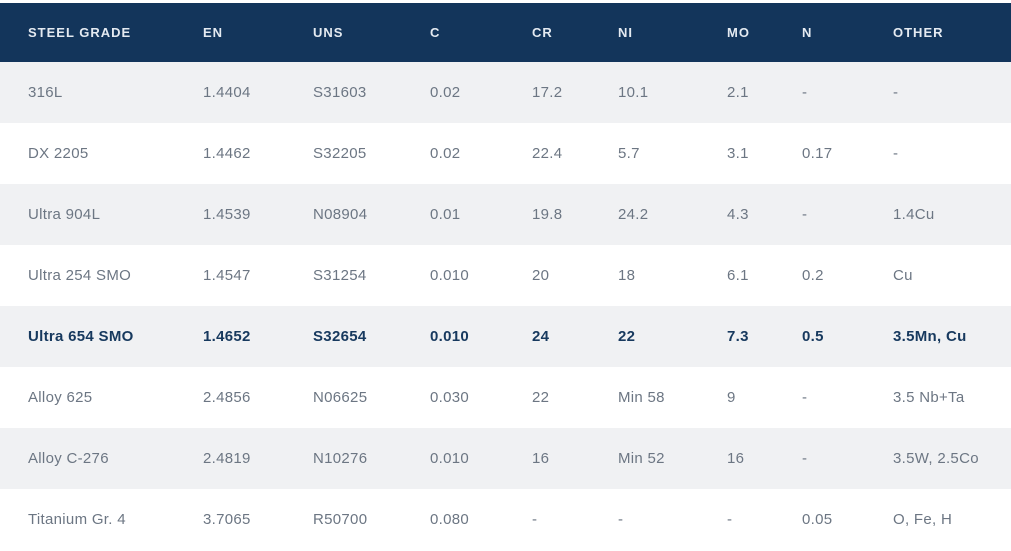  What do you see at coordinates (575, 275) in the screenshot?
I see `table-cell: 20` at bounding box center [575, 275].